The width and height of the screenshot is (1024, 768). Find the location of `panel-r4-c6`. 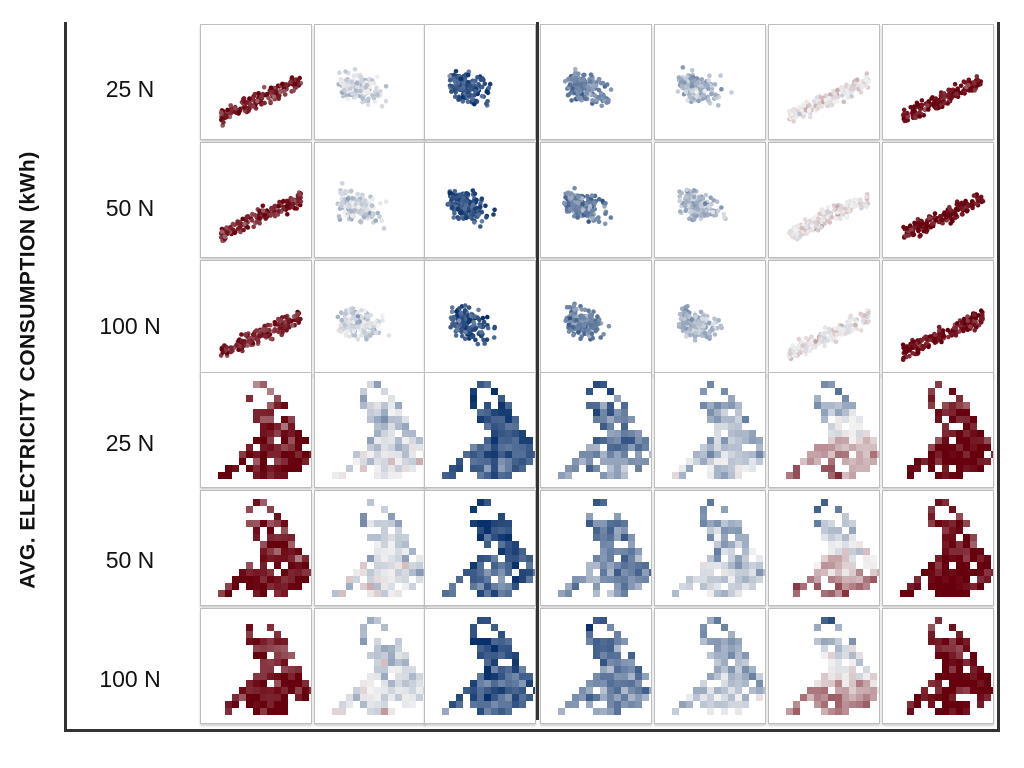

panel-r4-c6 is located at coordinates (824, 430).